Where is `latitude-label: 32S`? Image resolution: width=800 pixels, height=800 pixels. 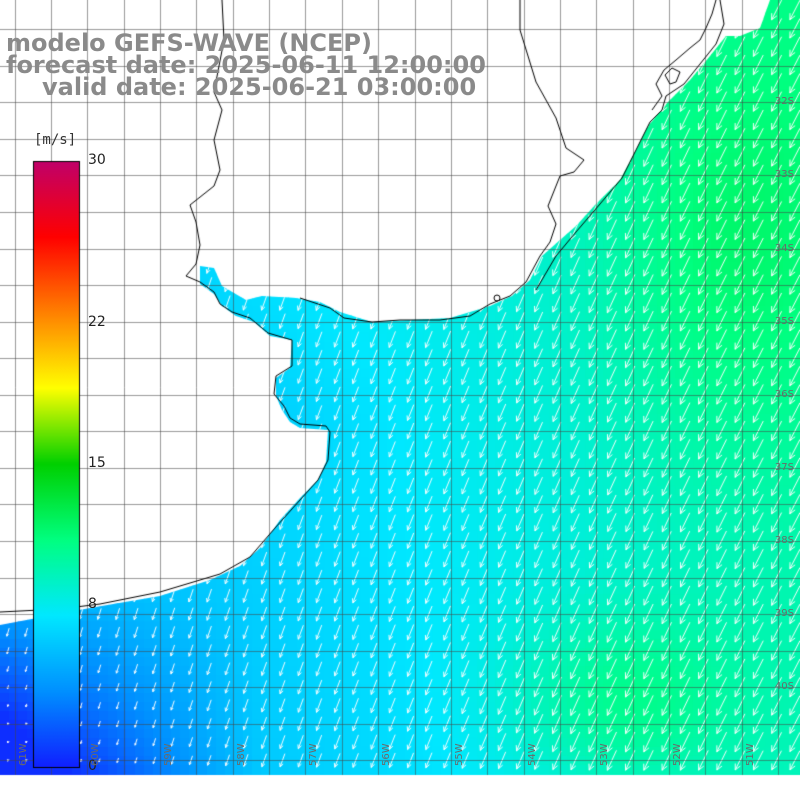 latitude-label: 32S is located at coordinates (784, 102).